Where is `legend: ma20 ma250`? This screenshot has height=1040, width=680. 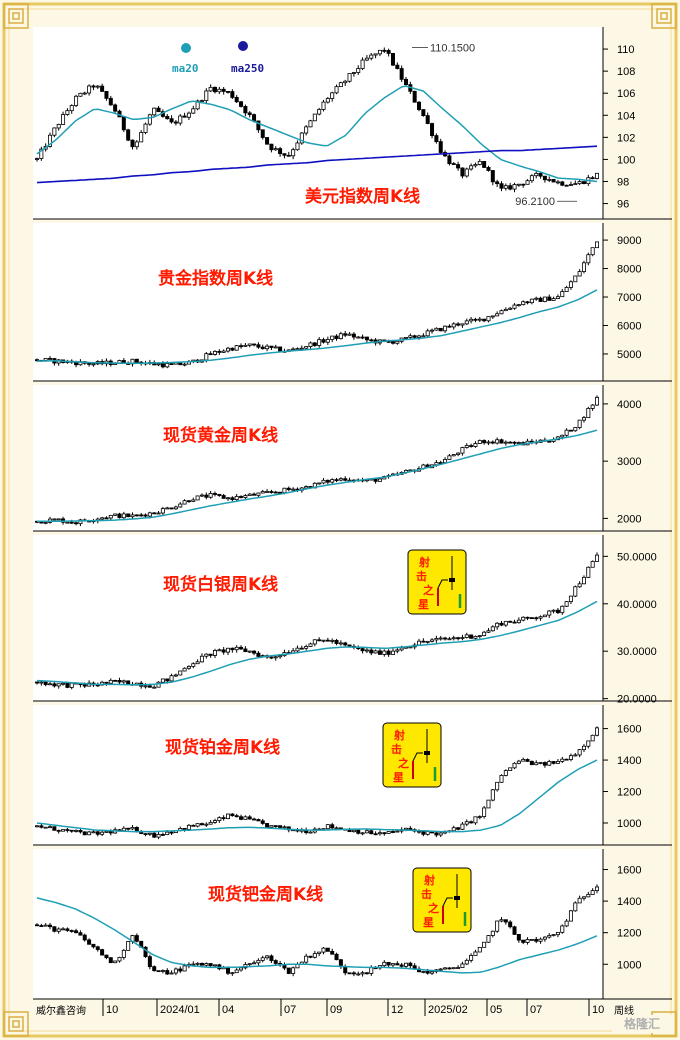 legend: ma20 ma250 is located at coordinates (218, 58).